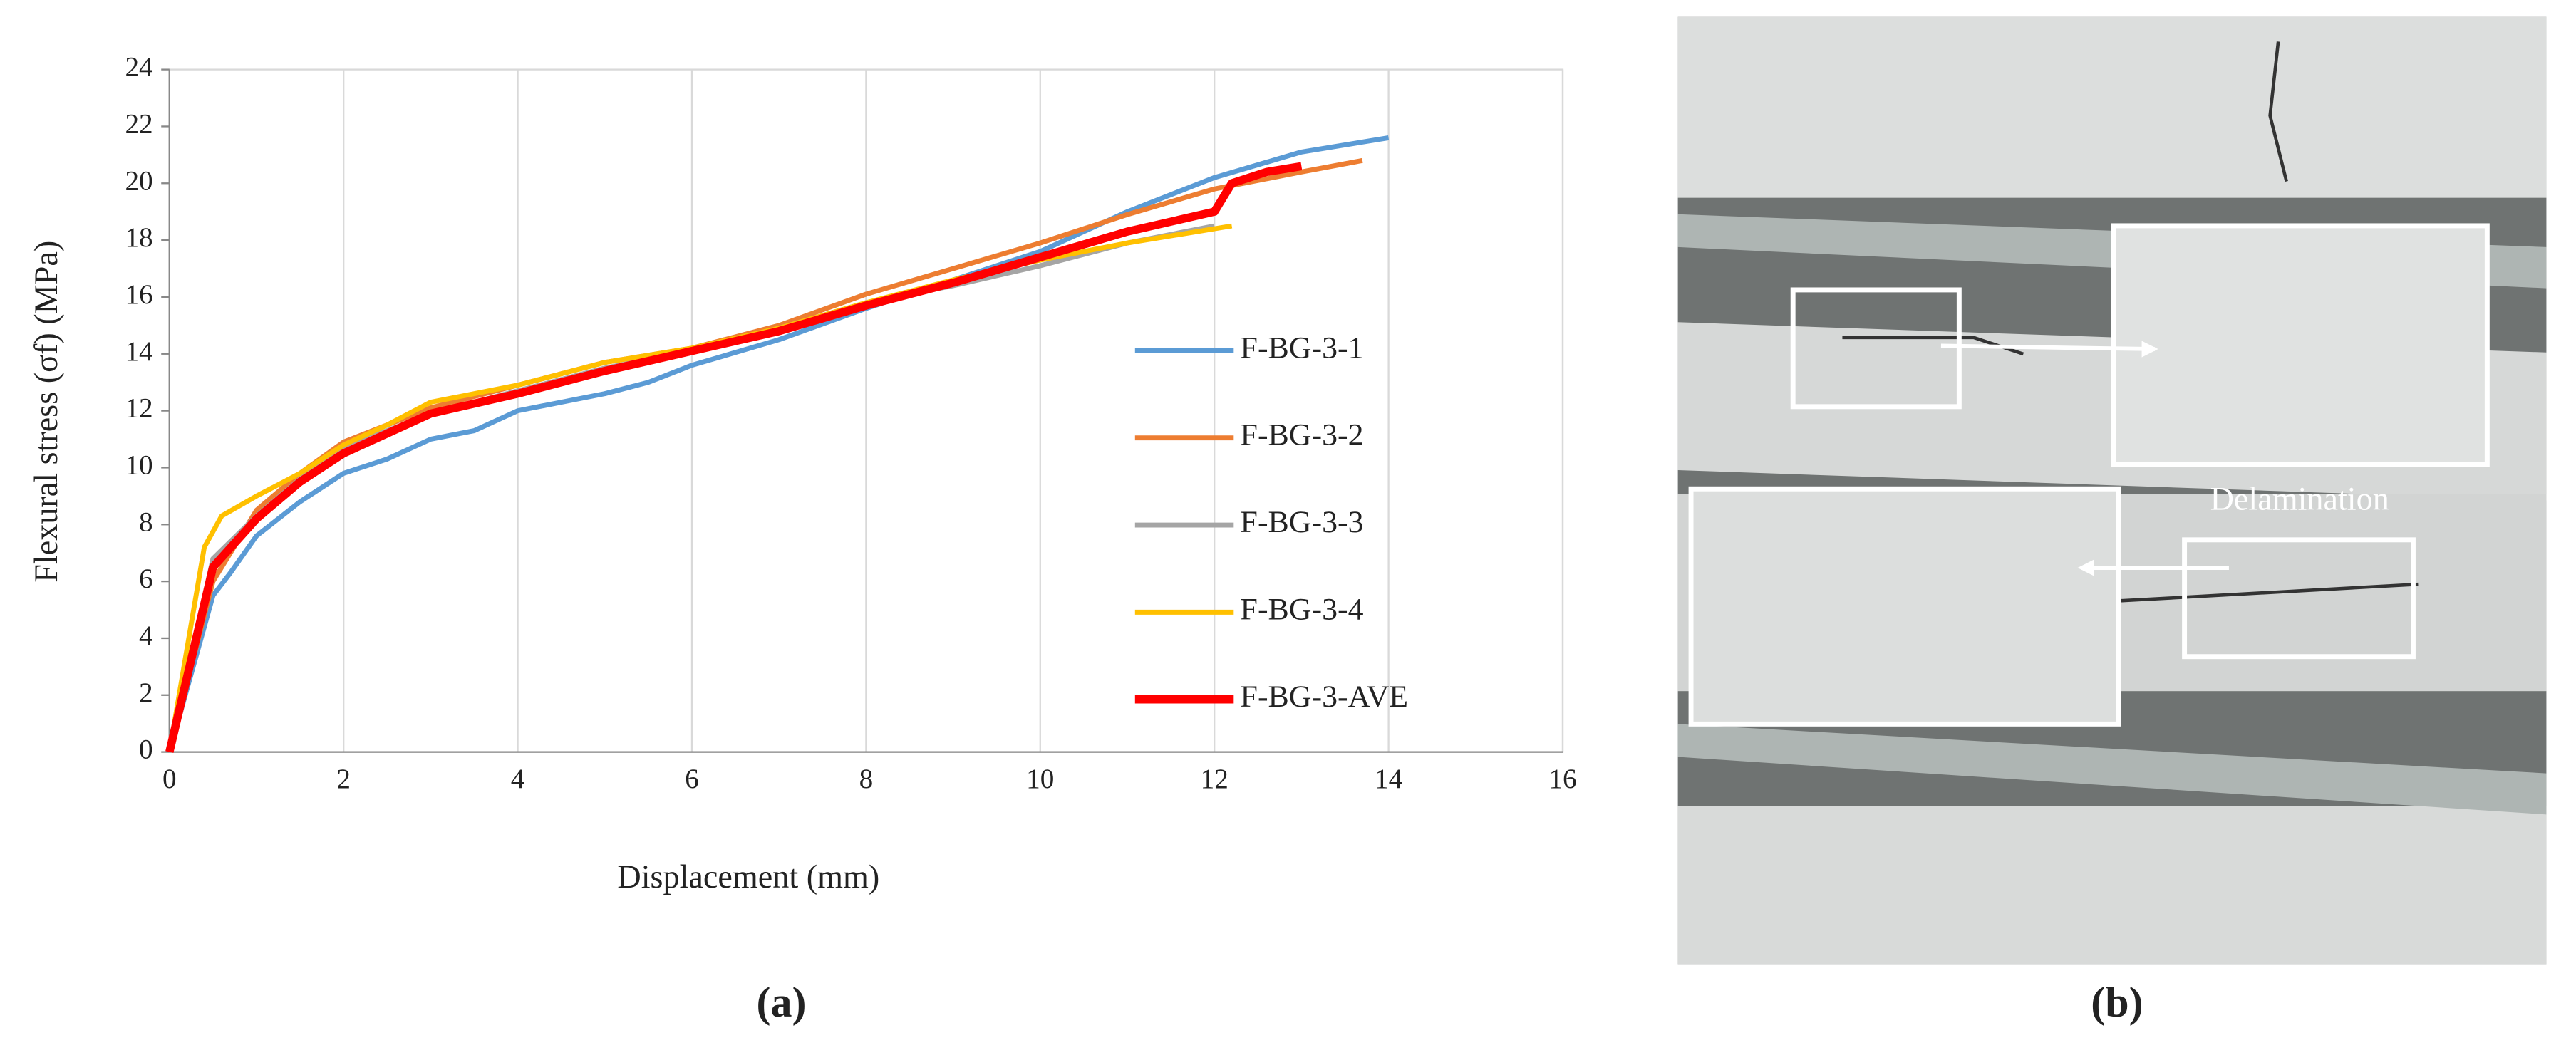 Image resolution: width=2576 pixels, height=1055 pixels. I want to click on y-tick-label: 12, so click(139, 409).